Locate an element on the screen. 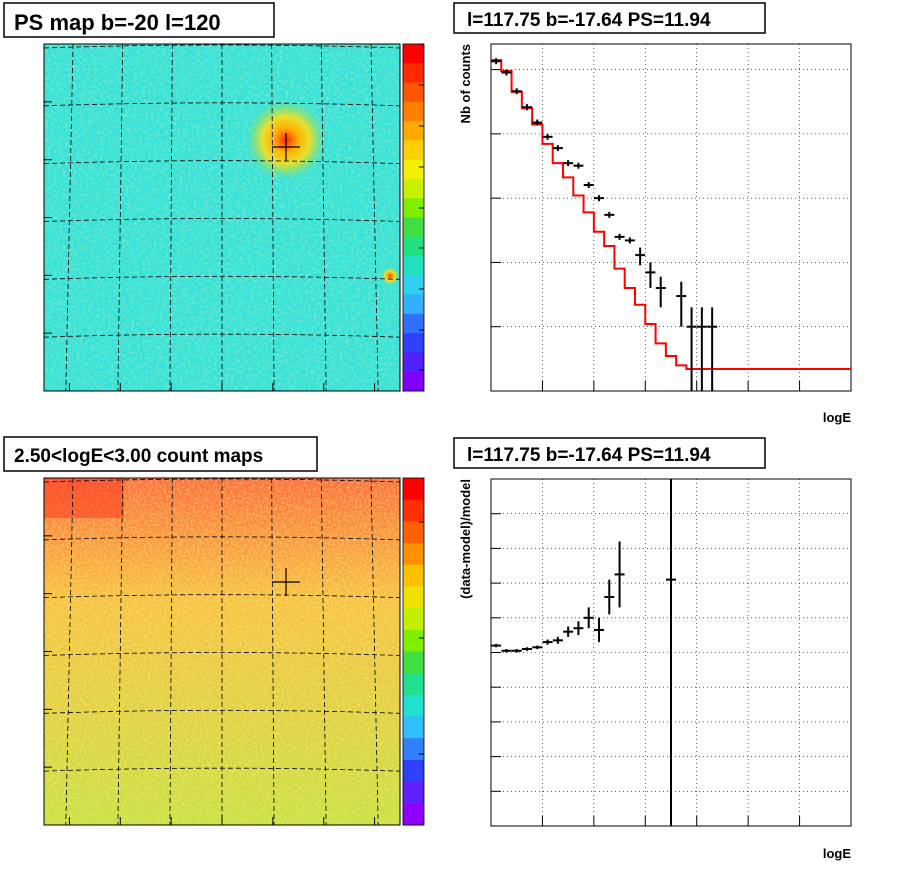 This screenshot has width=898, height=871. residual-ylabel: (data-model)/model is located at coordinates (465, 539).